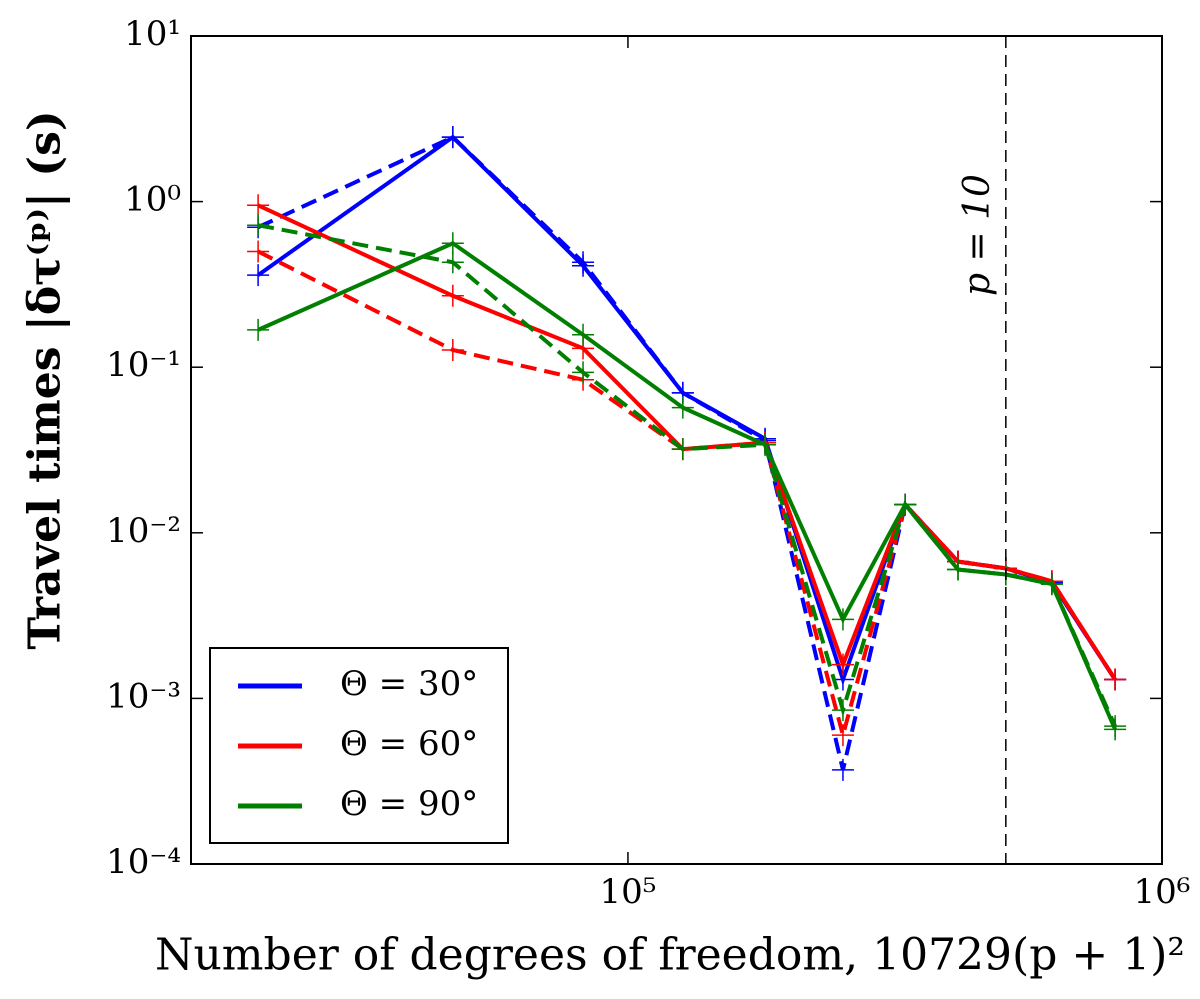 This screenshot has height=999, width=1200. Describe the element at coordinates (45, 379) in the screenshot. I see `y-axis-label: Travel times |δτ⁽ᵖ⁾| (s)` at that location.